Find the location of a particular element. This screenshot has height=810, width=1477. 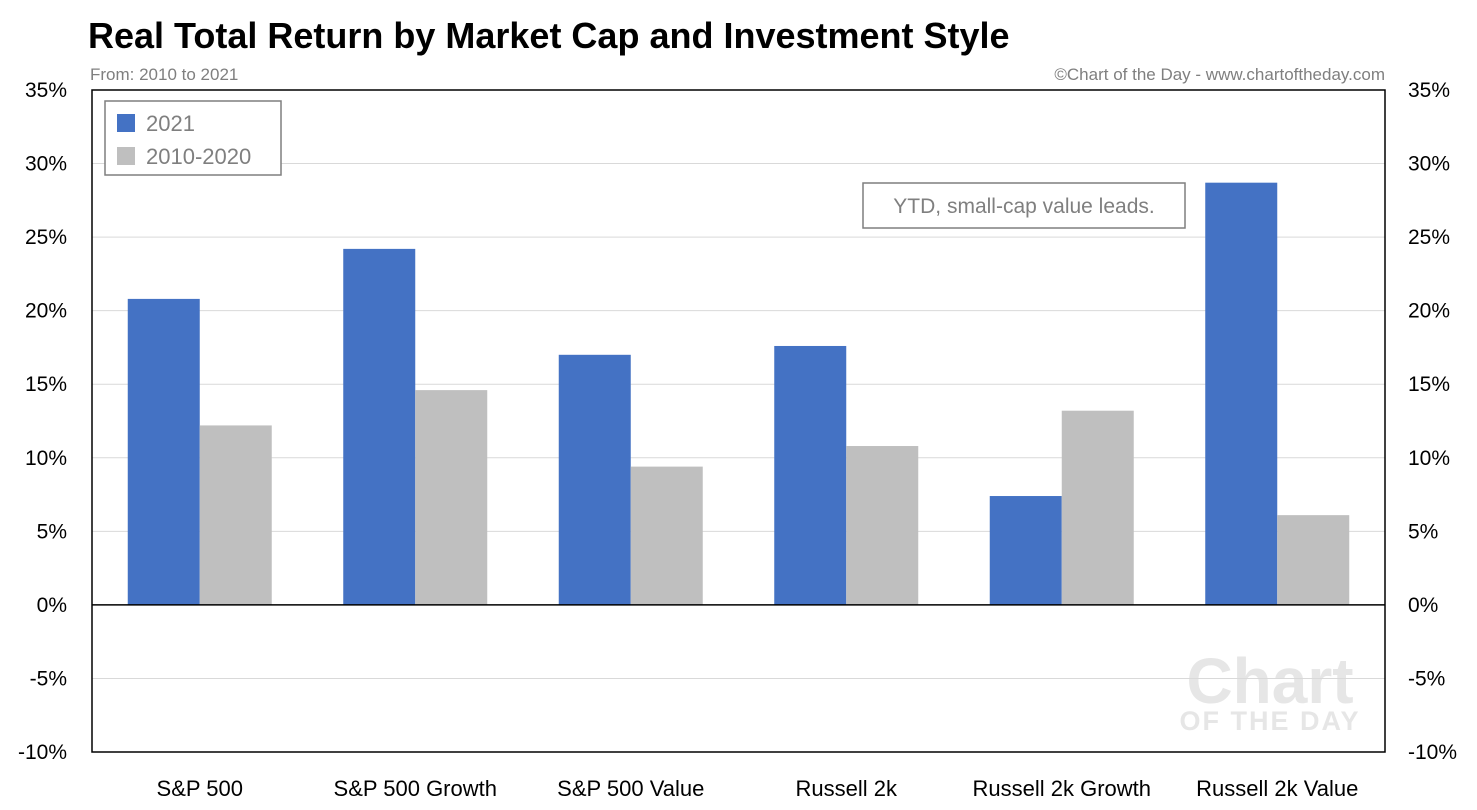

watermark-chart-text: Chart is located at coordinates (1269, 681).